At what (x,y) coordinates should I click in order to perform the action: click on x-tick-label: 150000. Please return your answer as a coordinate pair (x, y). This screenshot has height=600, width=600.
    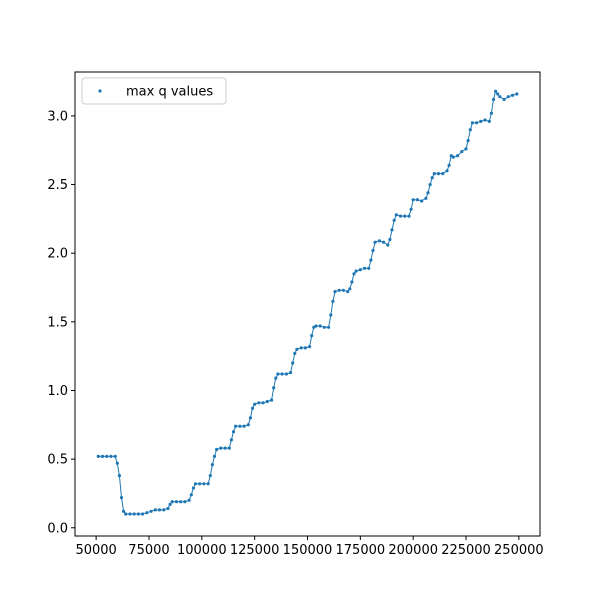
    Looking at the image, I should click on (308, 550).